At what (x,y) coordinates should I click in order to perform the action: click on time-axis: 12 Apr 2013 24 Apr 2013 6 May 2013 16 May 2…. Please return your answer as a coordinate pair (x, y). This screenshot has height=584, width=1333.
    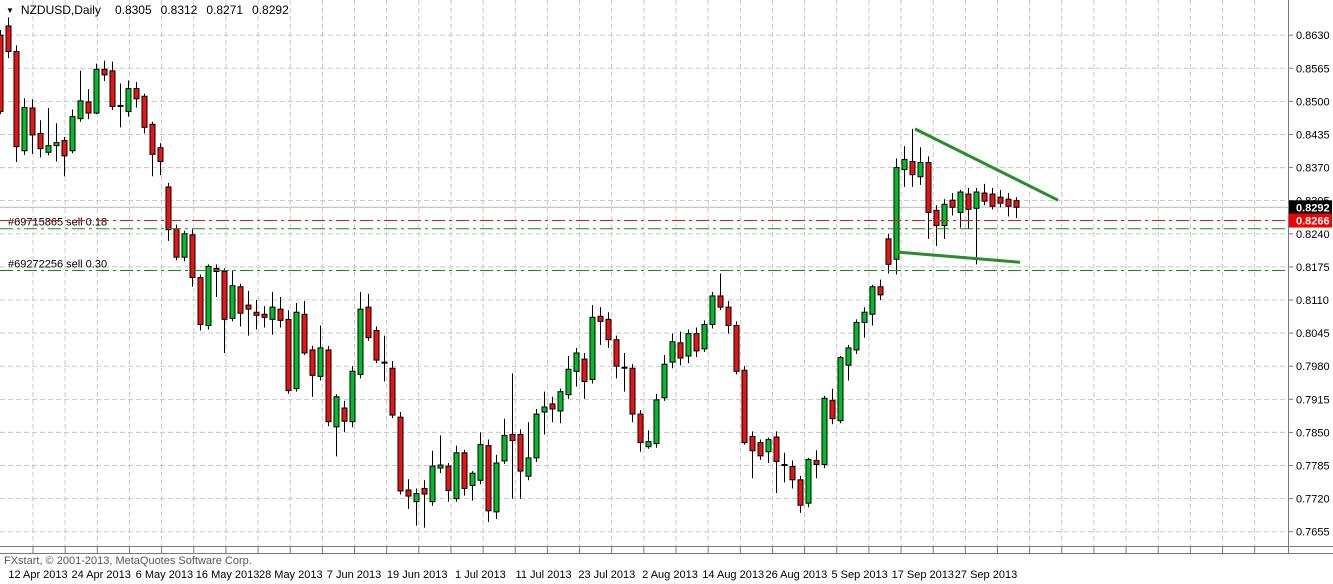
    Looking at the image, I should click on (666, 564).